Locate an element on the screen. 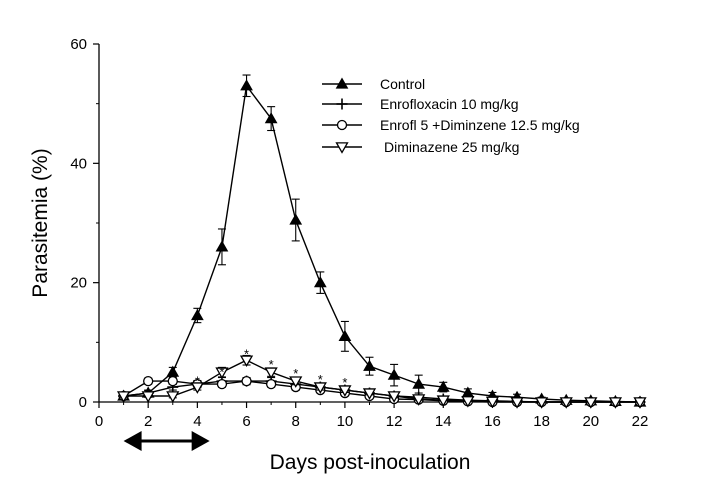 The width and height of the screenshot is (703, 500). series-line is located at coordinates (381, 381).